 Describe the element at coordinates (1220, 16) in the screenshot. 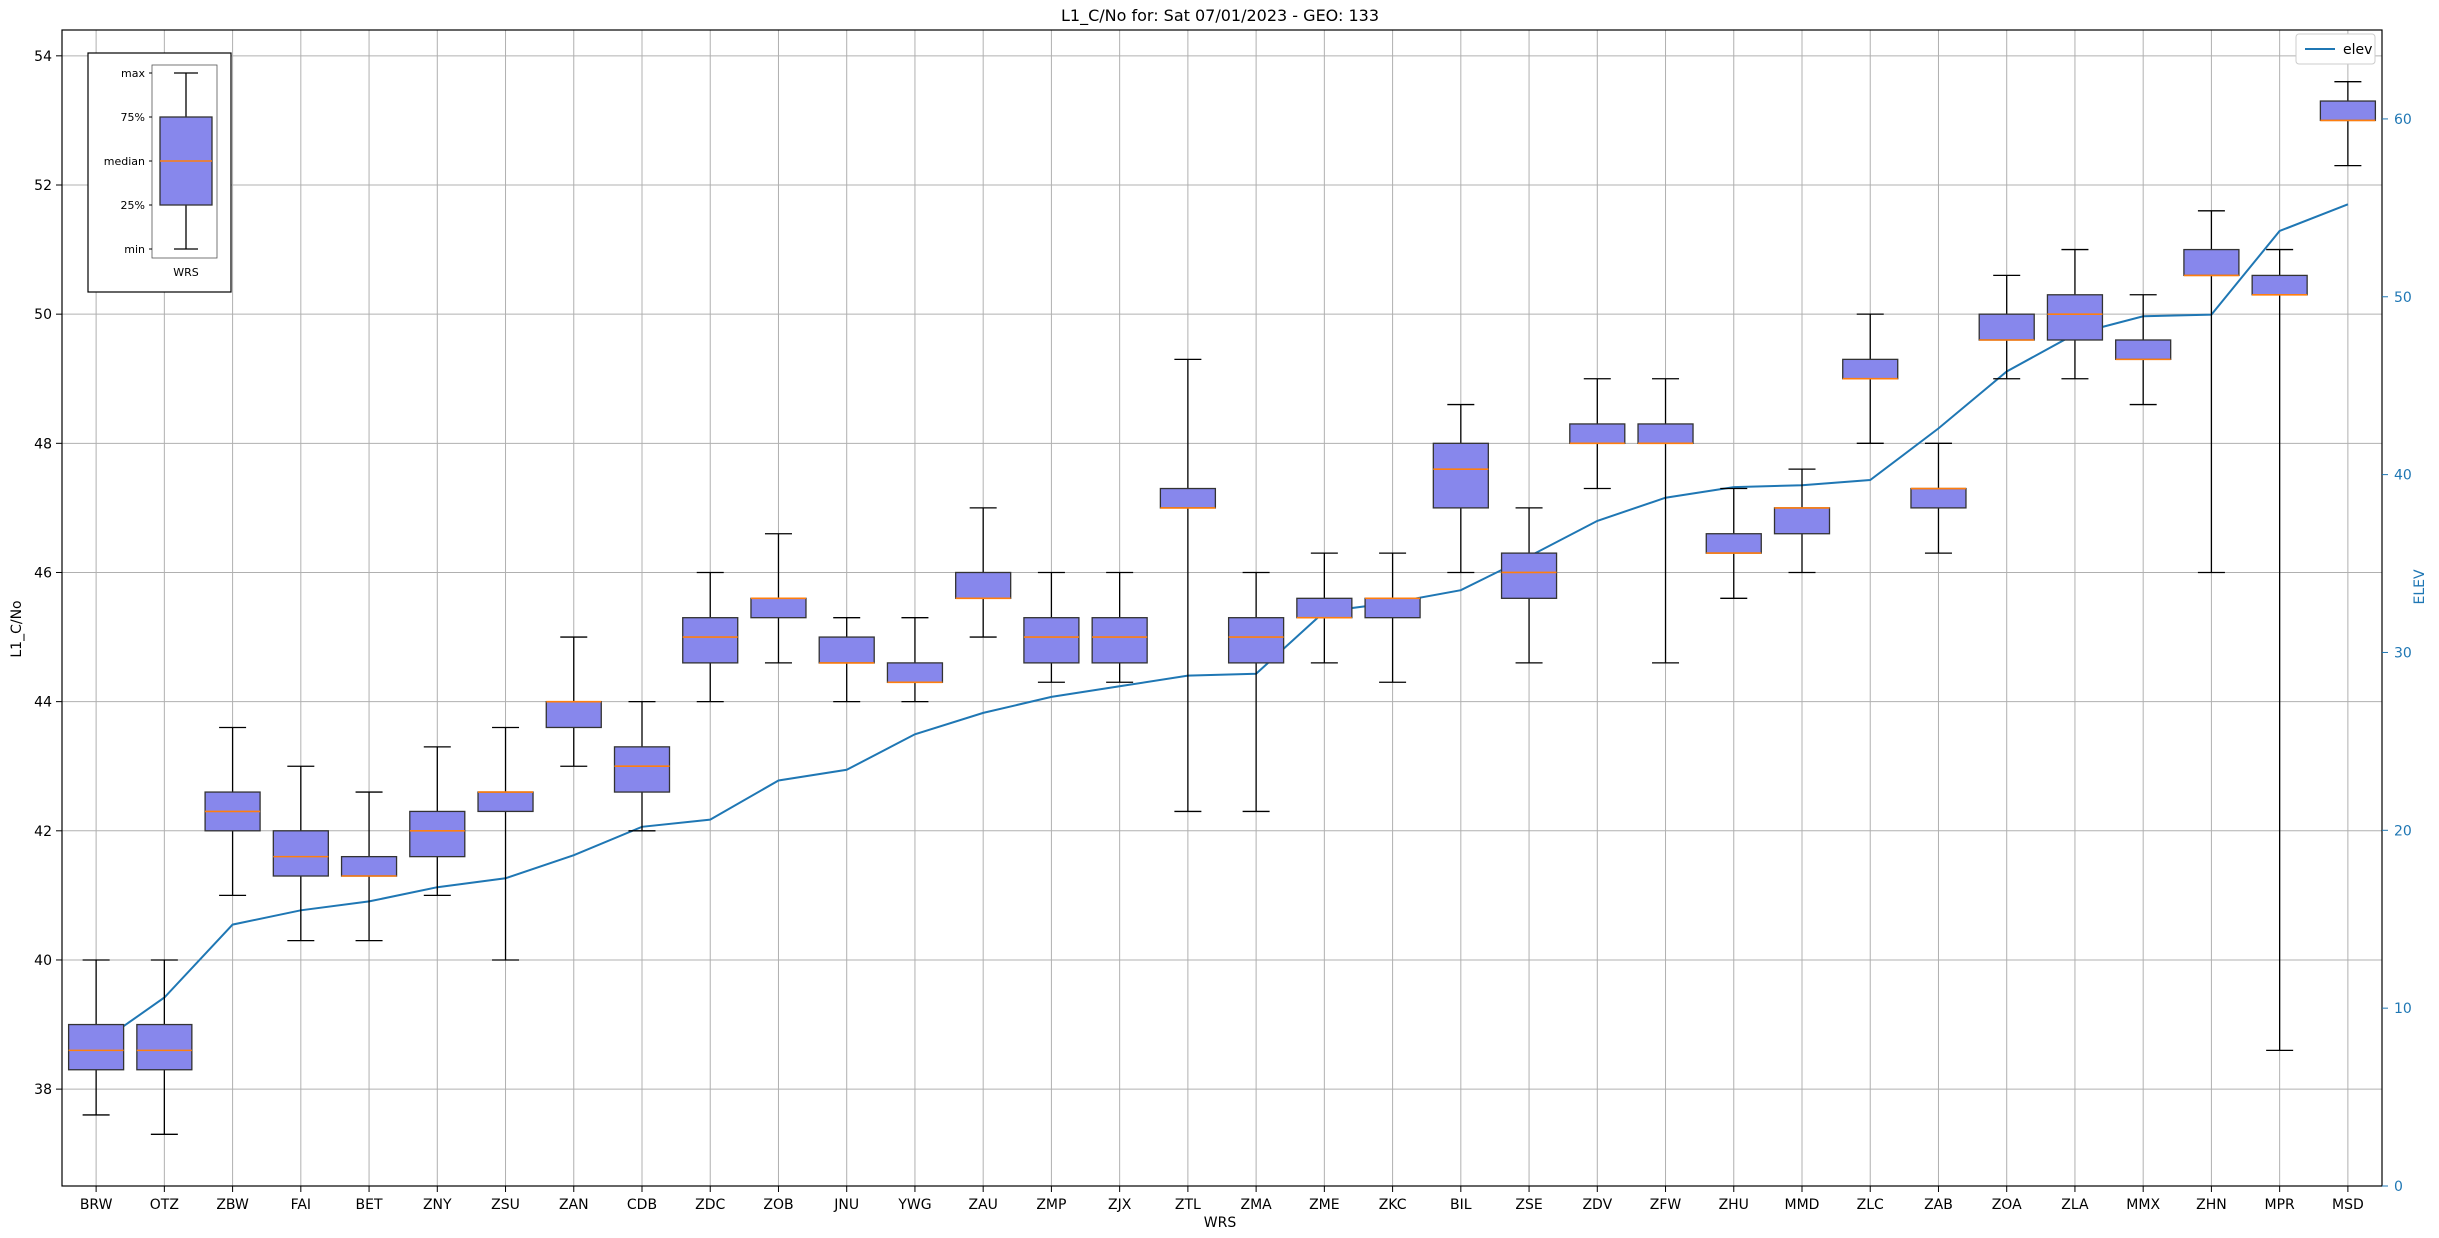

I see `chart-title: L1_C/No for: Sat 07/01/2023 - GEO: 133` at that location.